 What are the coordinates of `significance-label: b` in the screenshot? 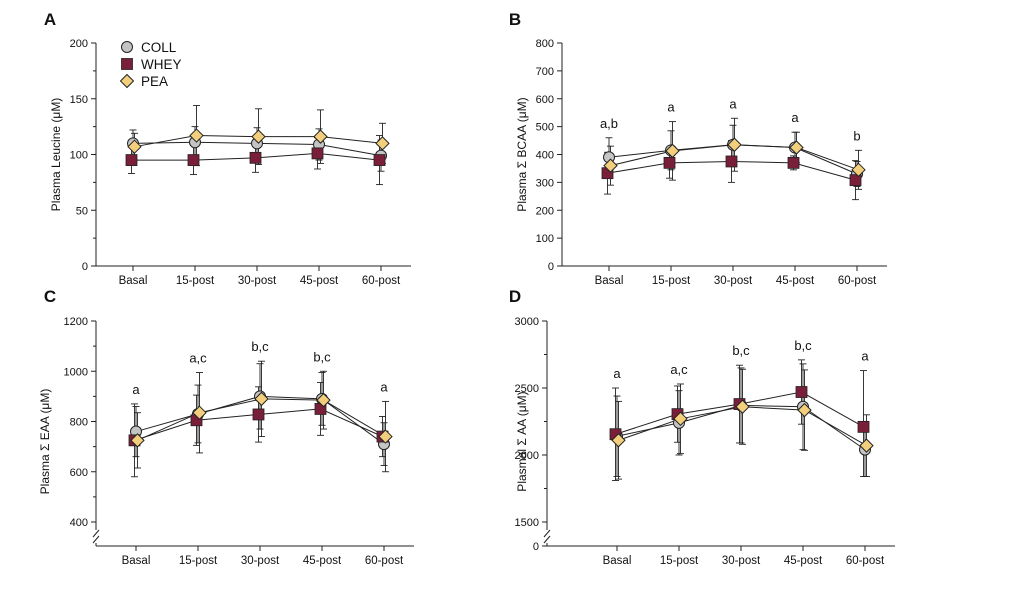 It's located at (856, 135).